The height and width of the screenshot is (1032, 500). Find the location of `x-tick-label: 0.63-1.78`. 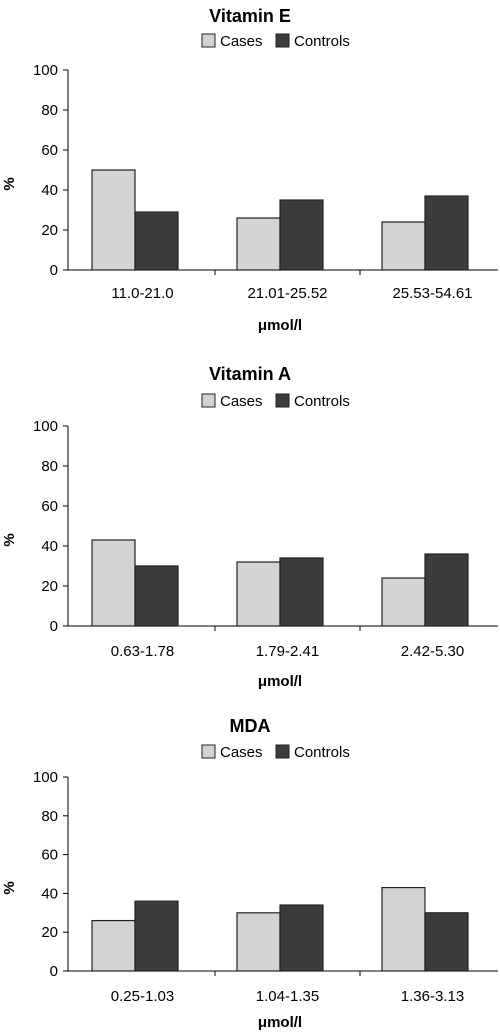

x-tick-label: 0.63-1.78 is located at coordinates (142, 651).